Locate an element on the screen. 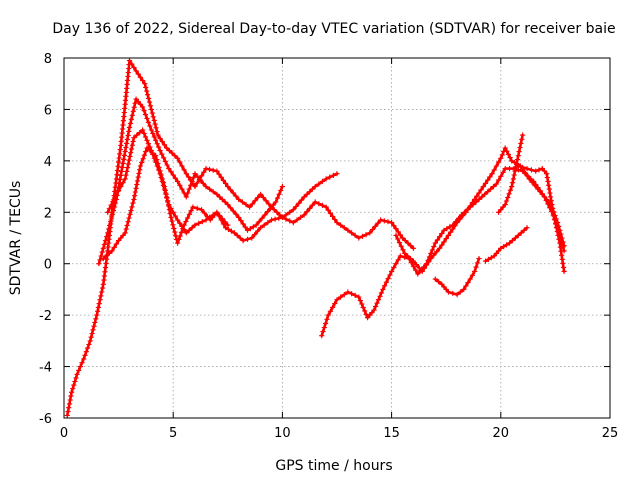  x-tick-label: 15 is located at coordinates (391, 433).